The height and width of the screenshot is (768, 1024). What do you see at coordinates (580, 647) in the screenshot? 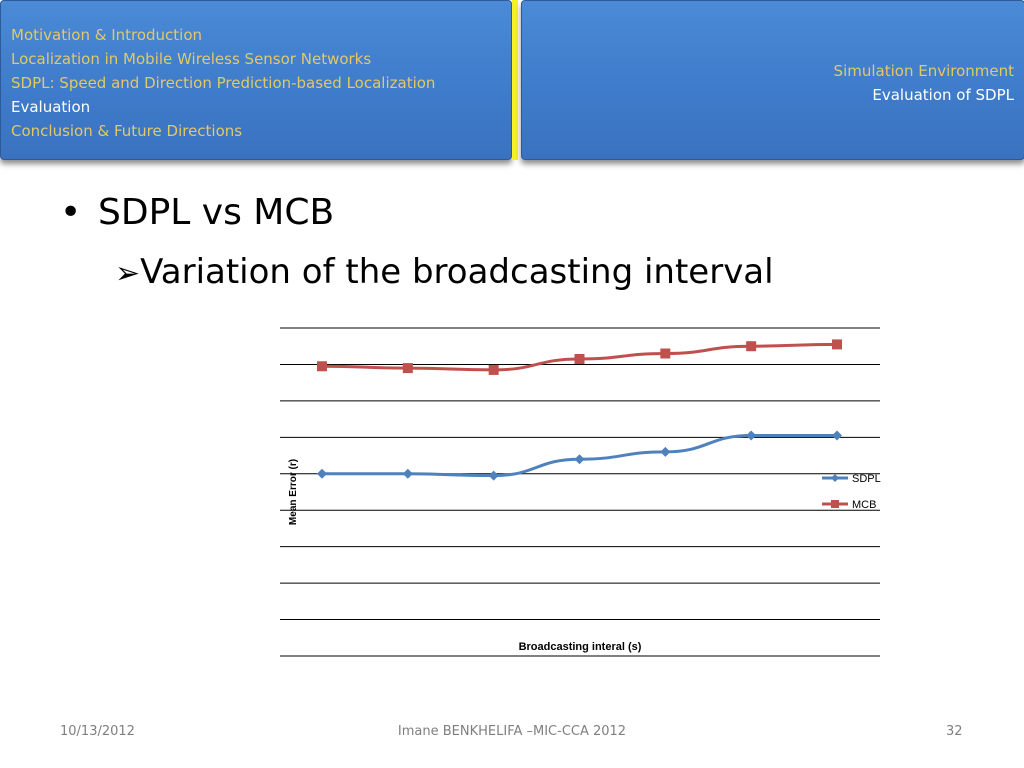
I see `x-axis-label: Broadcasting interal (s)` at bounding box center [580, 647].